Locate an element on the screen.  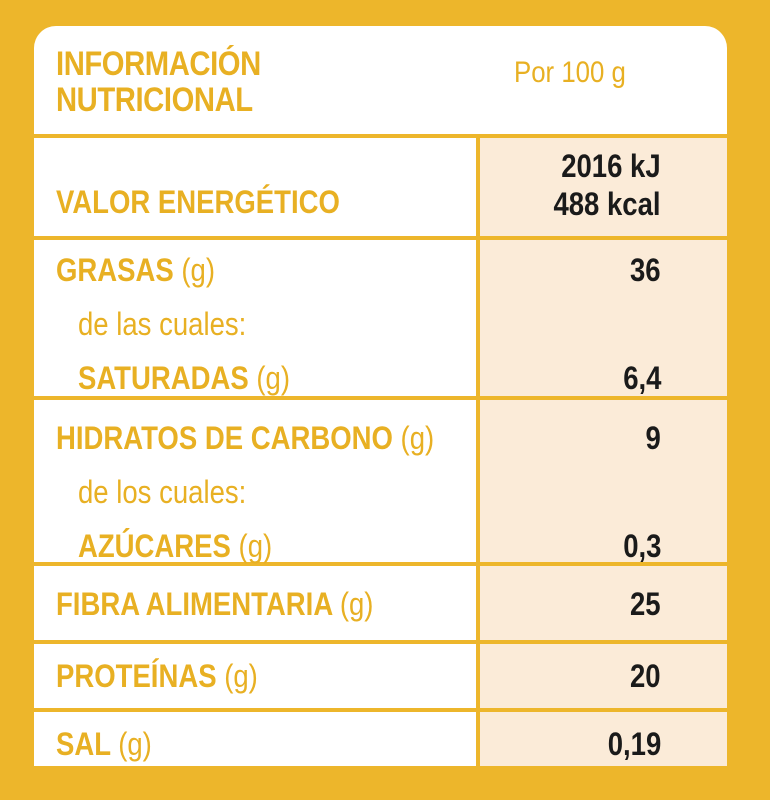
fiber-name: FIBRA ALIMENTARIA is located at coordinates (194, 604).